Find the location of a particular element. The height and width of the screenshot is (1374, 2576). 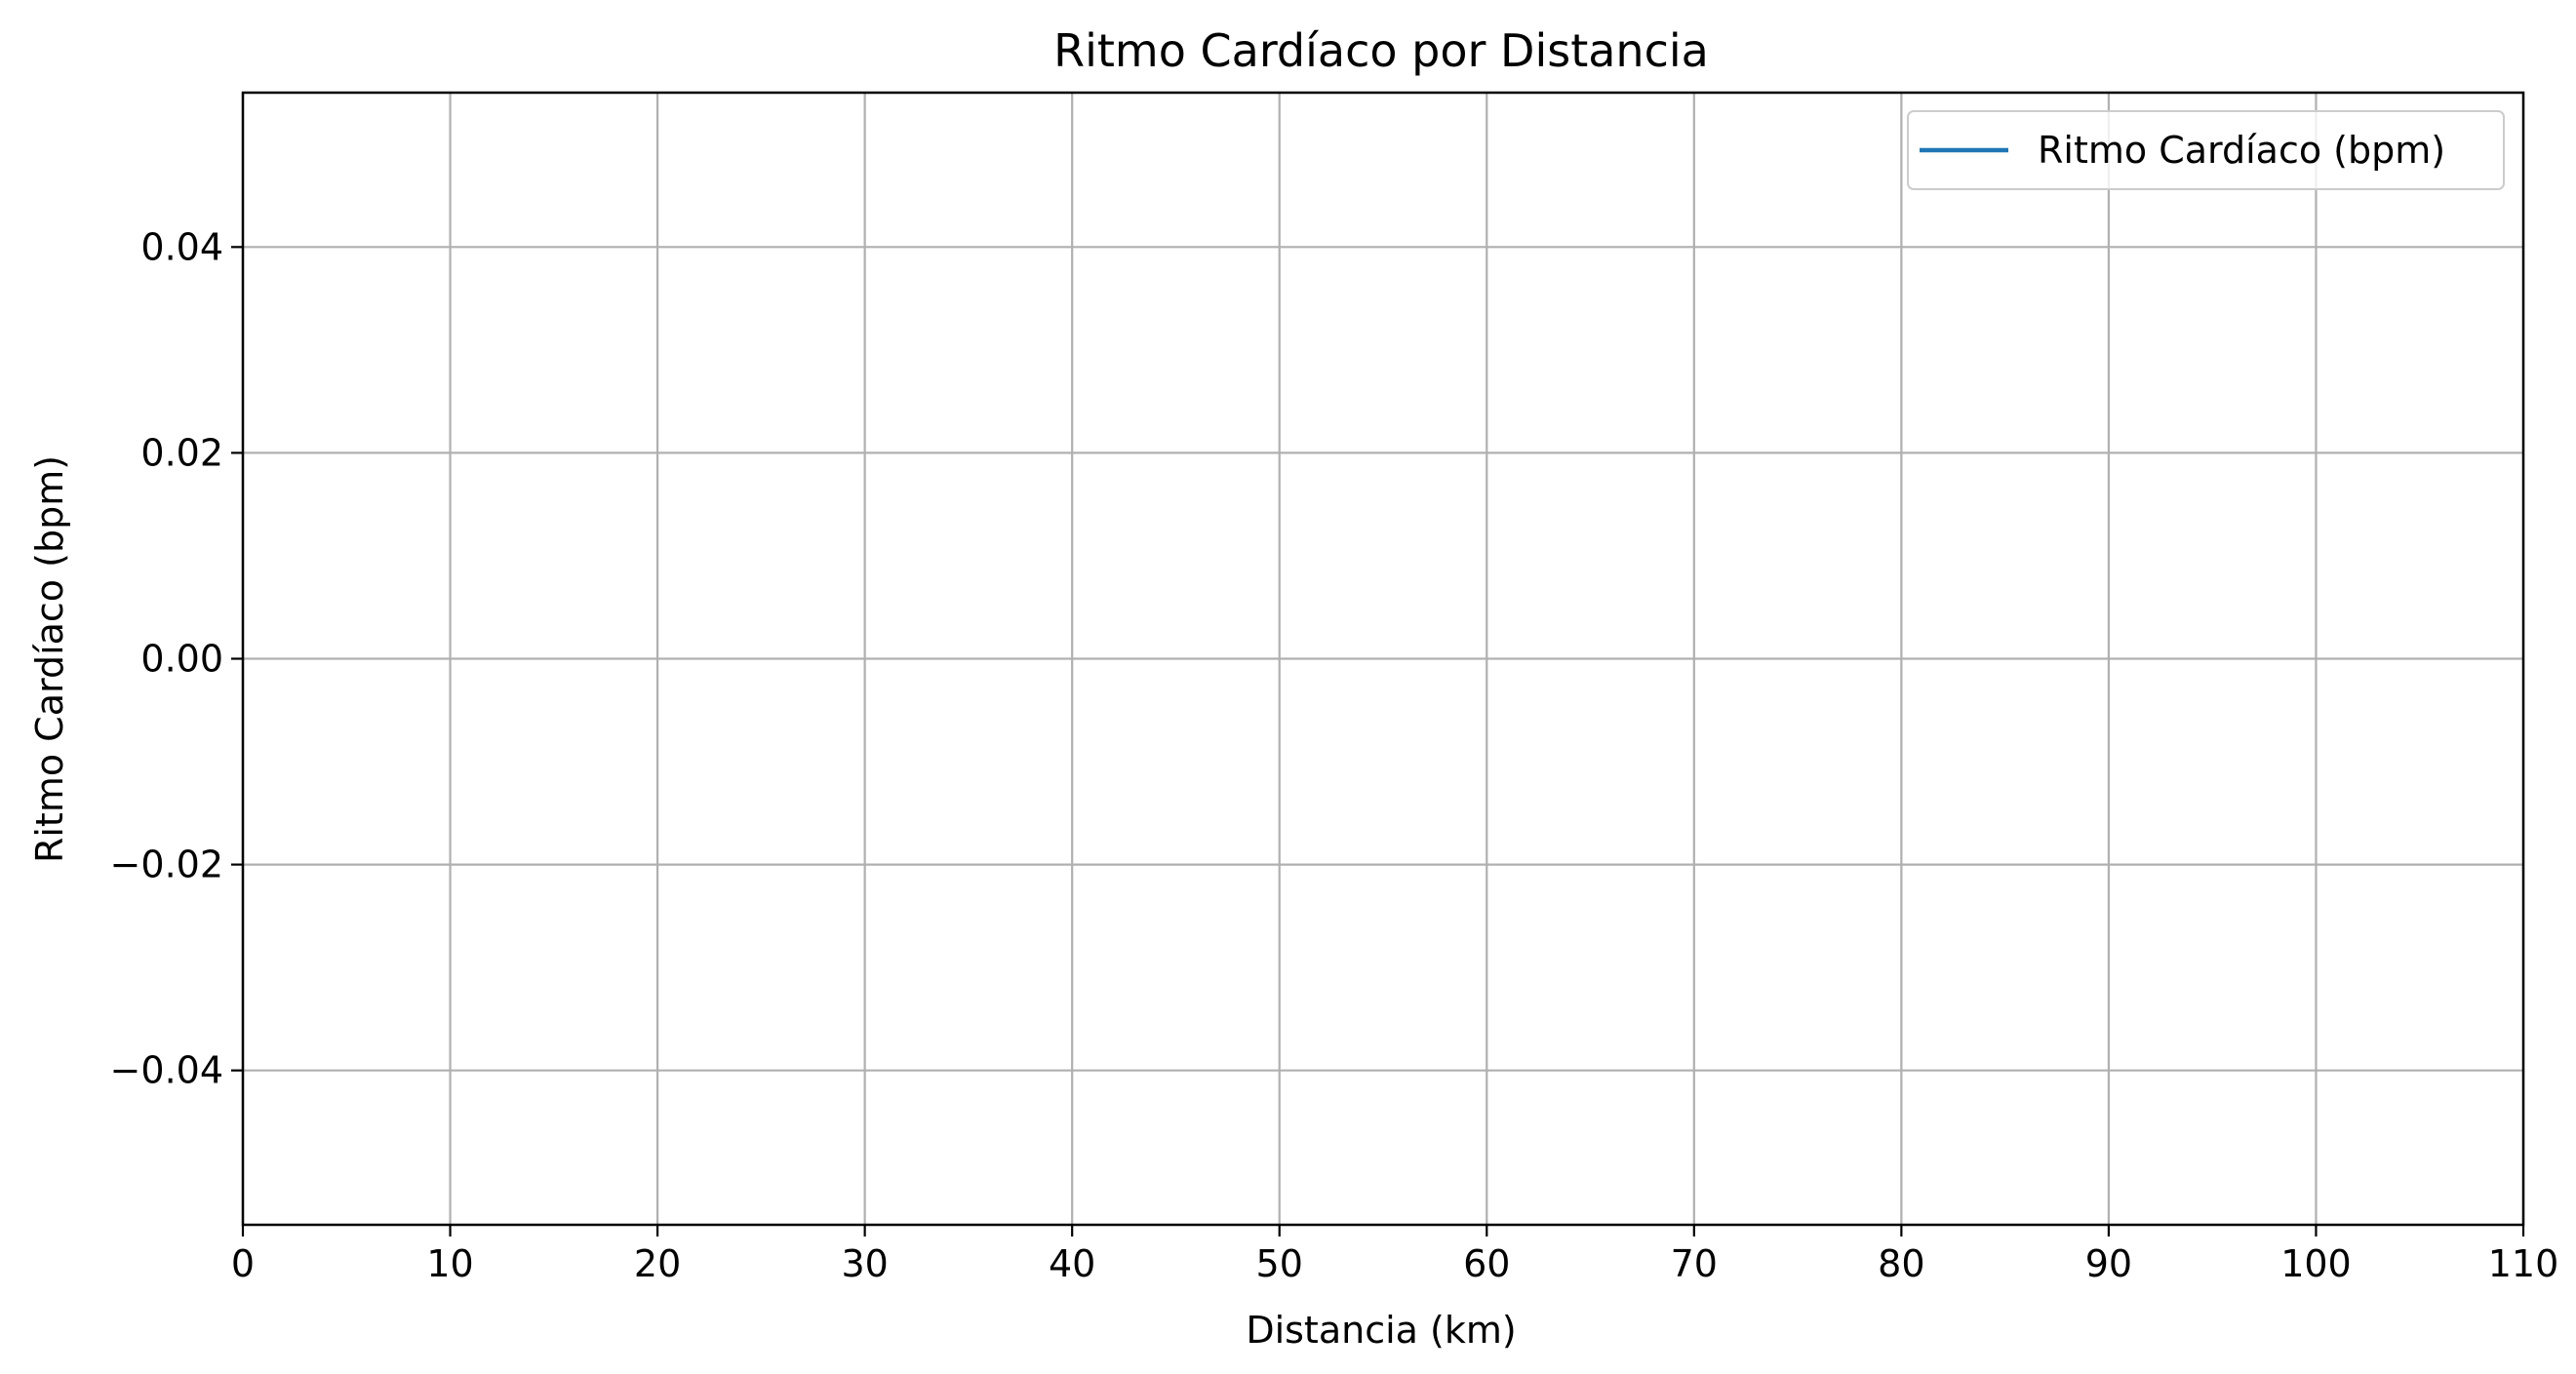

x-tick-label: 10 is located at coordinates (449, 1263).